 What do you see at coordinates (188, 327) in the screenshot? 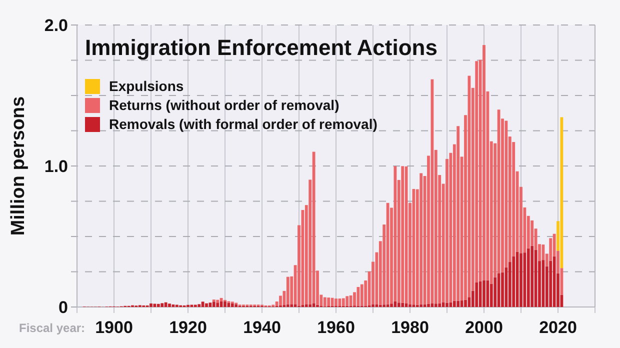
I see `x-tick-label: 1920` at bounding box center [188, 327].